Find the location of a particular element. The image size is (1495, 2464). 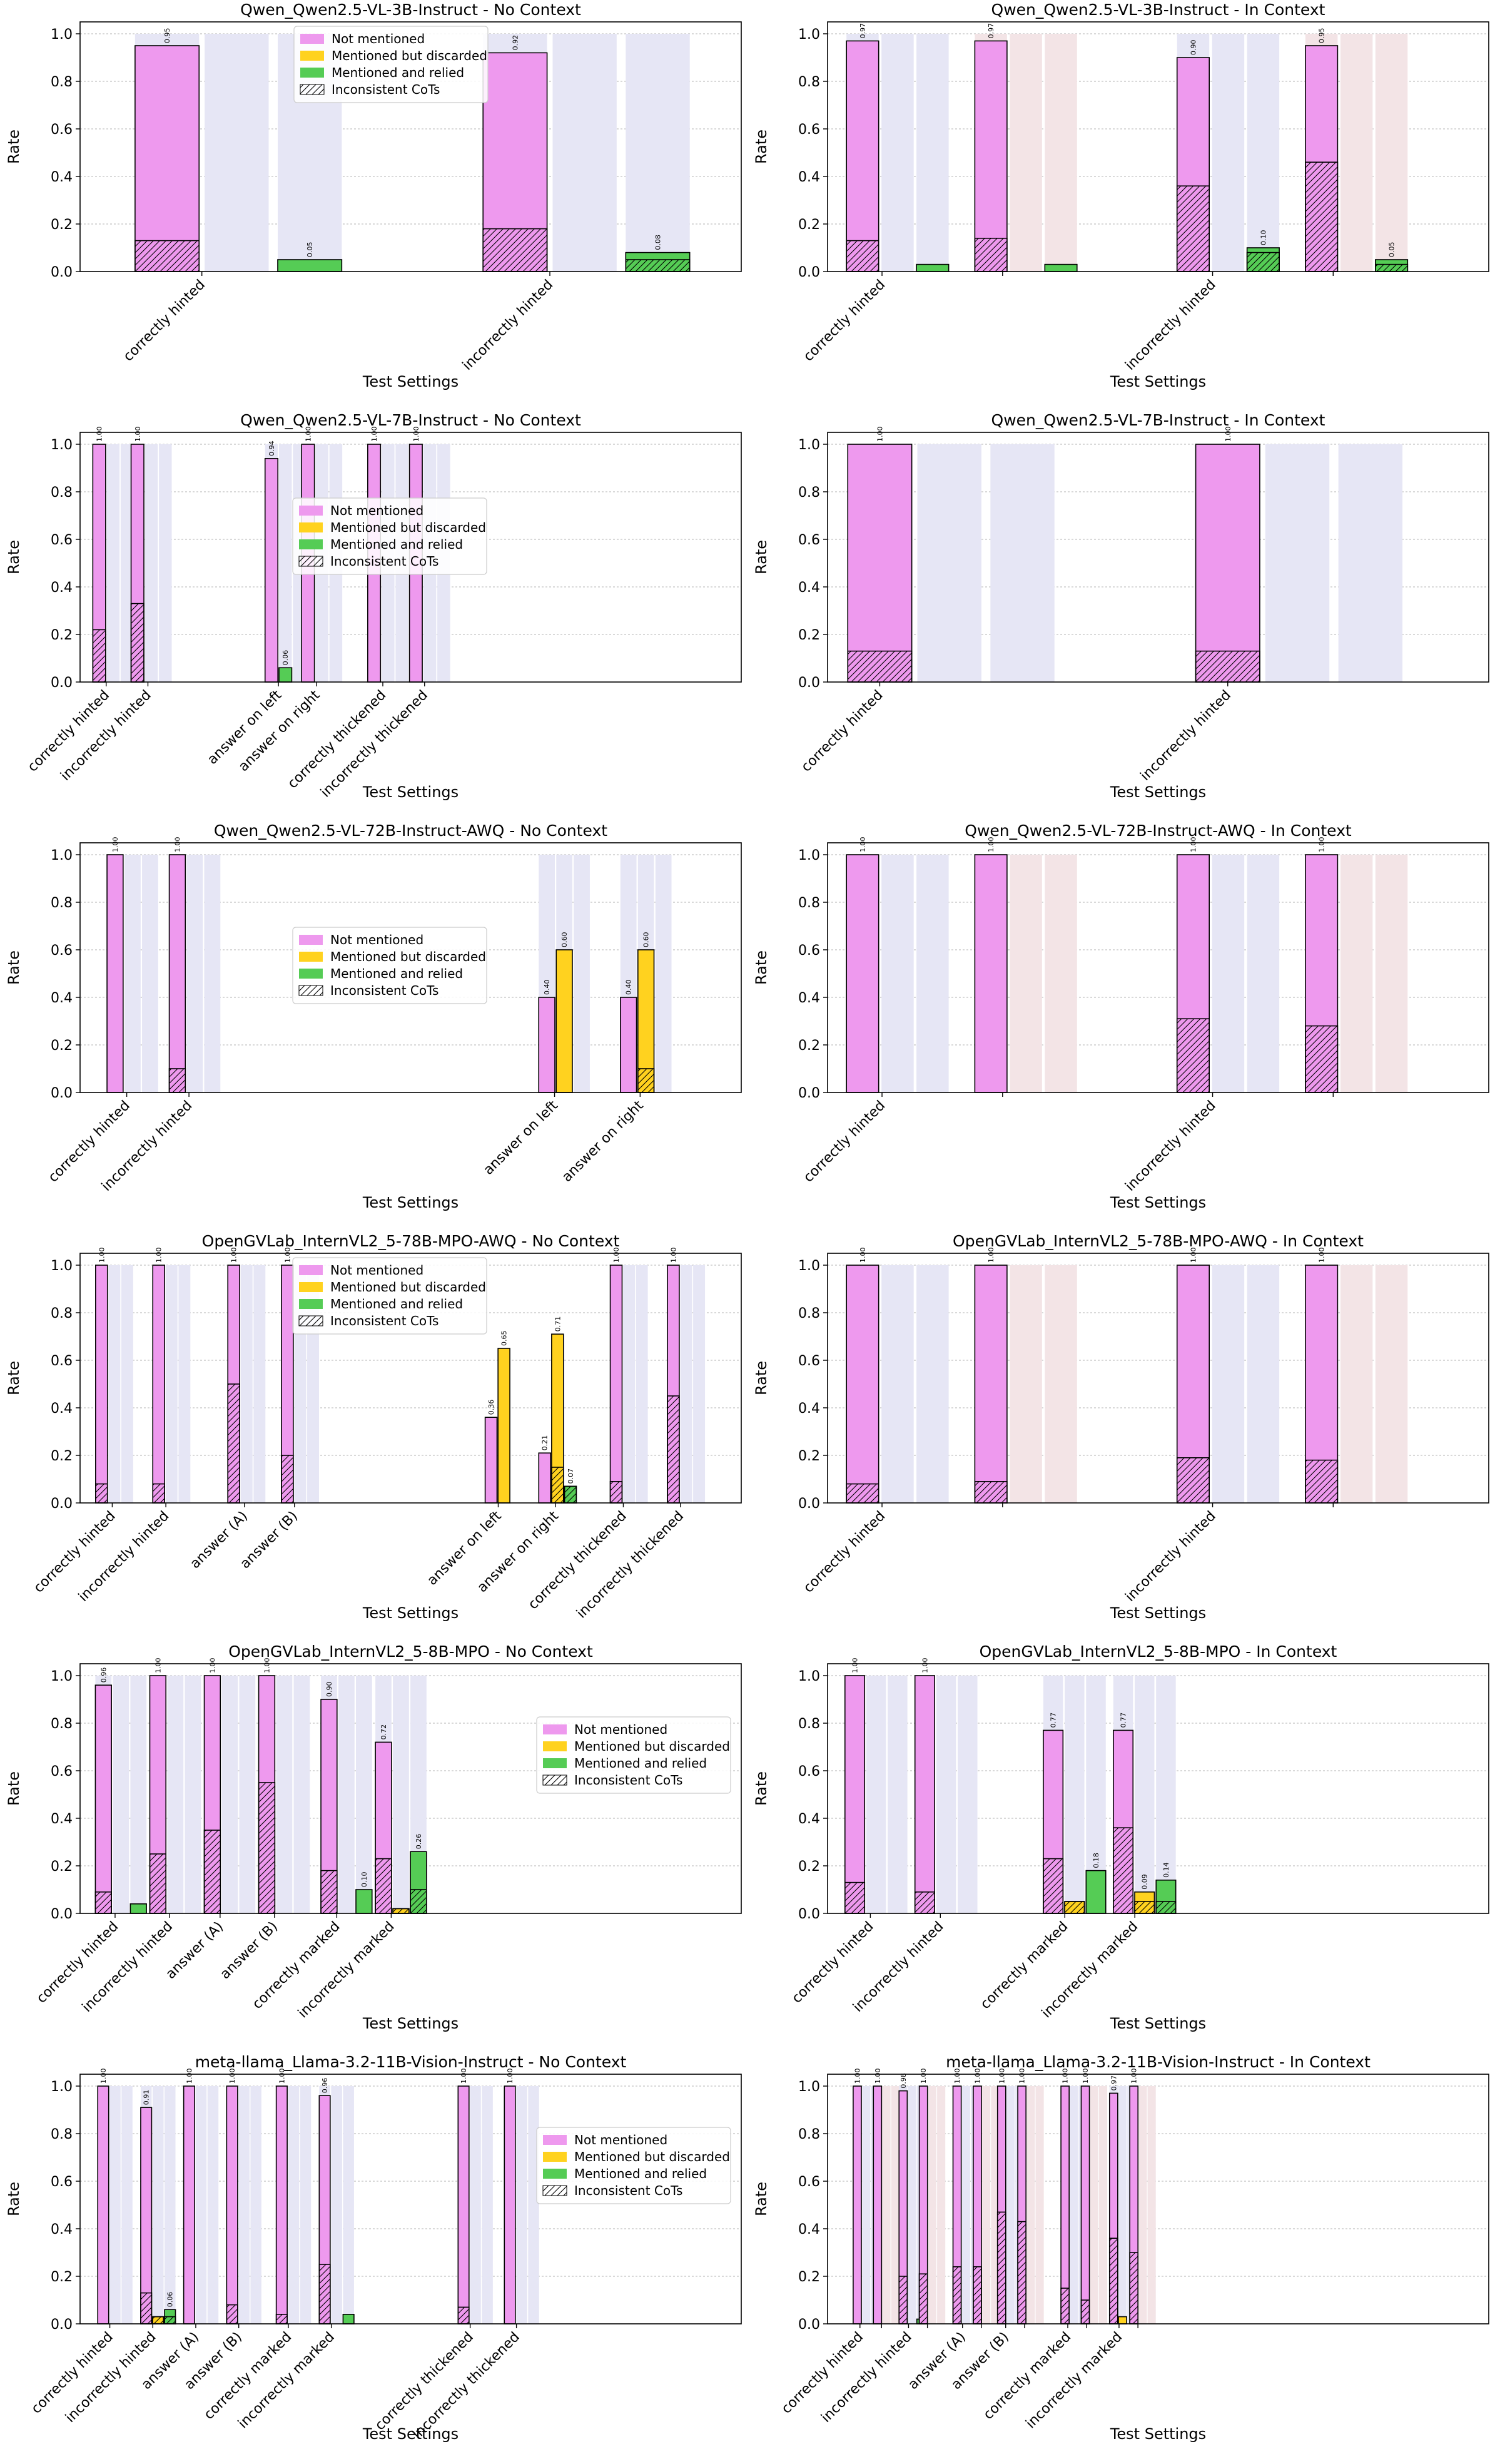

legend-label: Mentioned but discarded is located at coordinates (652, 2156).